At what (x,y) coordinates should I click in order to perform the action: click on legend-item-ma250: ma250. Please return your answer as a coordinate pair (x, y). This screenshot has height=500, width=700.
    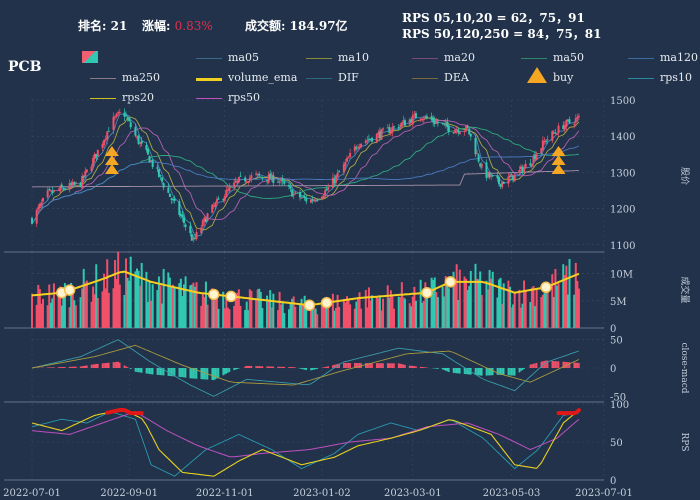
    Looking at the image, I should click on (125, 77).